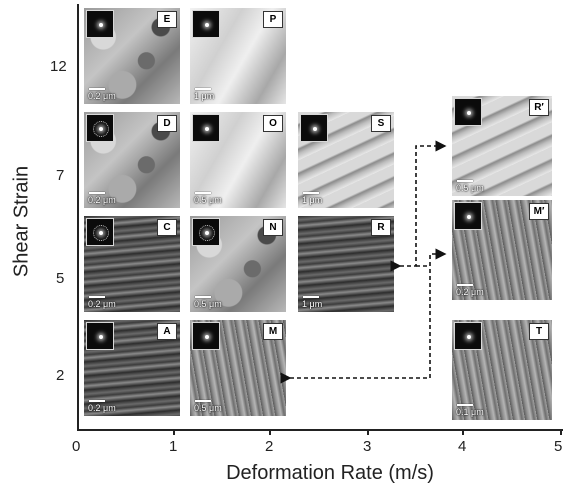  Describe the element at coordinates (76, 446) in the screenshot. I see `x-tick-label: 0` at that location.